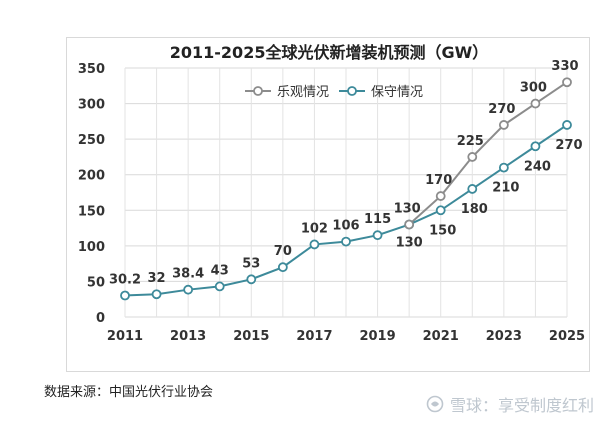 The width and height of the screenshot is (610, 421). What do you see at coordinates (91, 247) in the screenshot?
I see `y-tick-label: 100` at bounding box center [91, 247].